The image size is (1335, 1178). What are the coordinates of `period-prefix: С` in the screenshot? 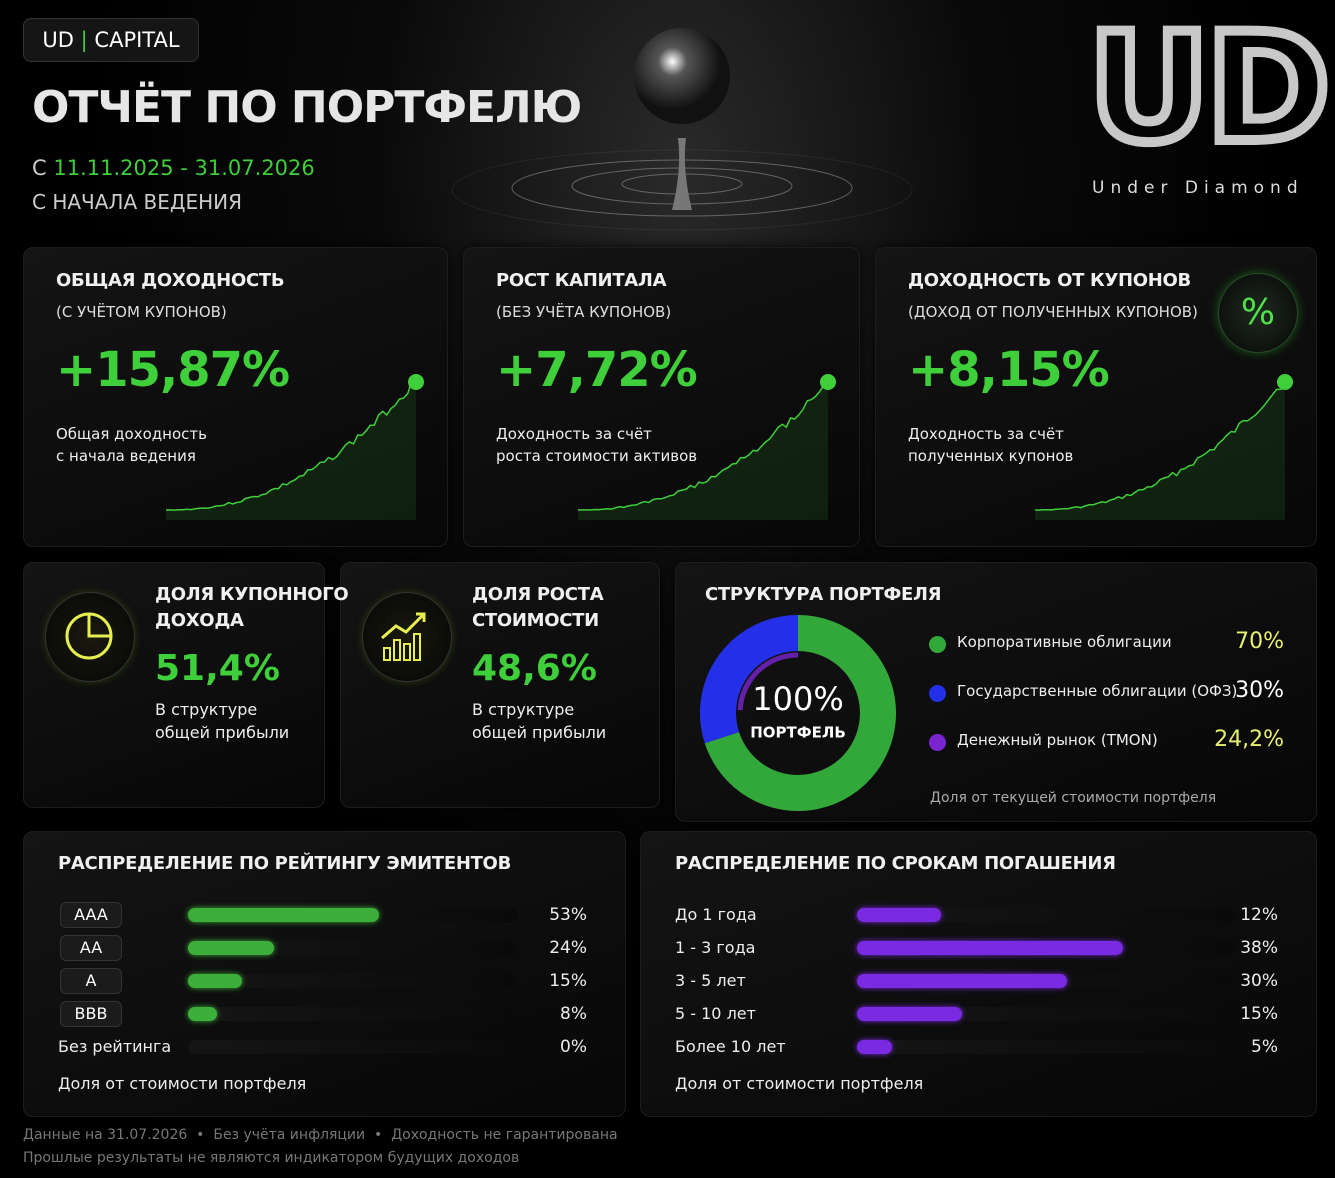 It's located at (39, 168).